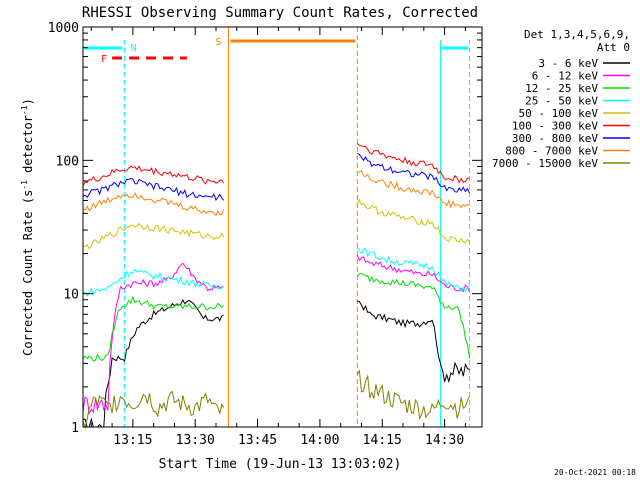 This screenshot has width=640, height=480. What do you see at coordinates (67, 161) in the screenshot?
I see `y-tick-label-3: 100` at bounding box center [67, 161].